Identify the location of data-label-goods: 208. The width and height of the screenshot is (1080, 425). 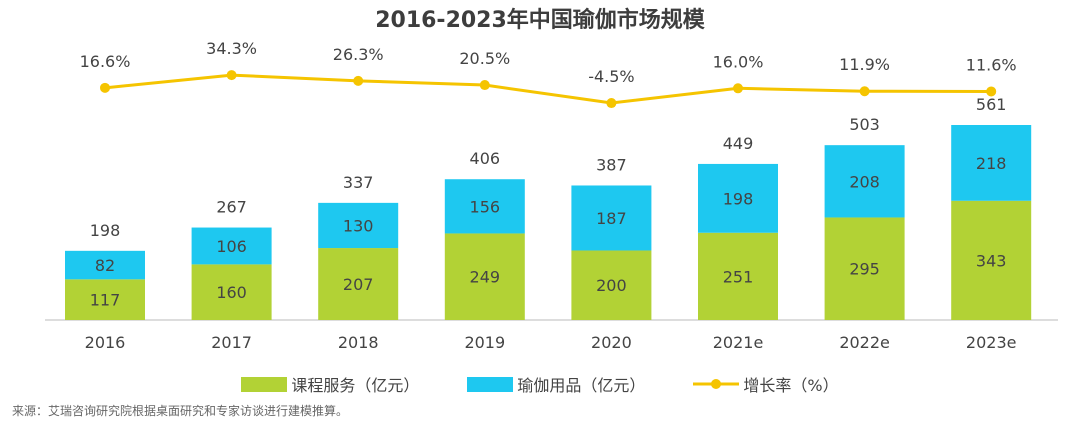
(864, 181).